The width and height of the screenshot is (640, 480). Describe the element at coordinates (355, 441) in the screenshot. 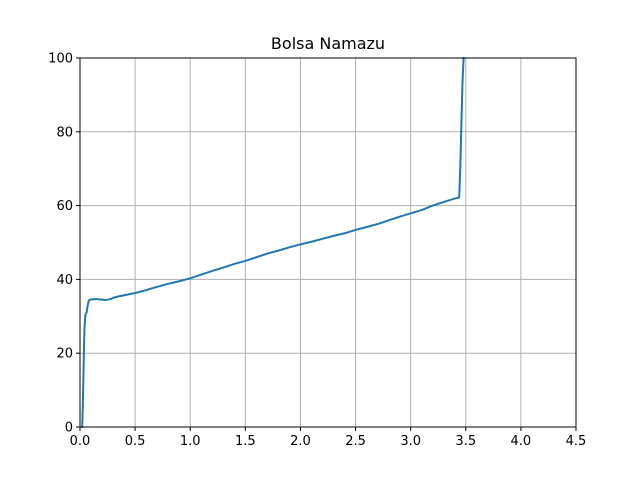

I see `x-tick-label: 2.5` at that location.